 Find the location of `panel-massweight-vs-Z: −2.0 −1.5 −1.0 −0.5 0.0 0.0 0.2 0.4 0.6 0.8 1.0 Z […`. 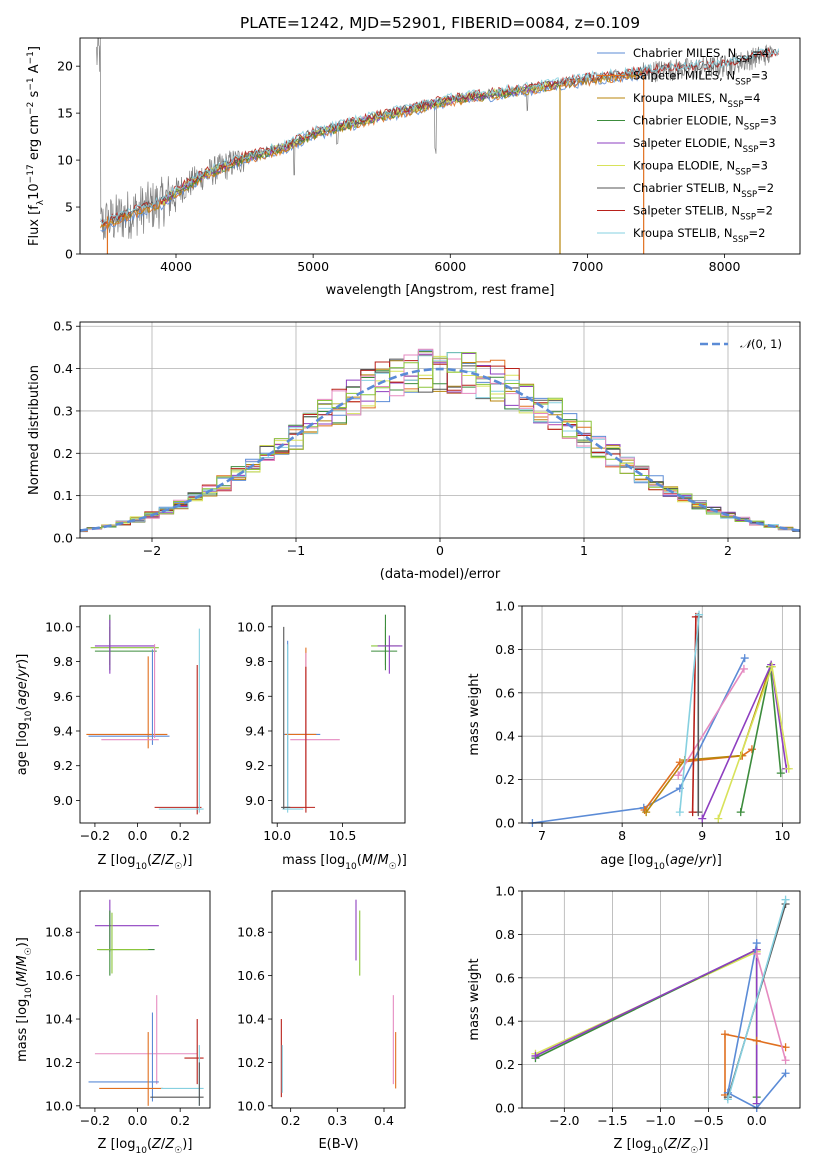

panel-massweight-vs-Z: −2.0 −1.5 −1.0 −0.5 0.0 0.0 0.2 0.4 0.6 0.8 1.0 Z [… is located at coordinates (634, 1020).